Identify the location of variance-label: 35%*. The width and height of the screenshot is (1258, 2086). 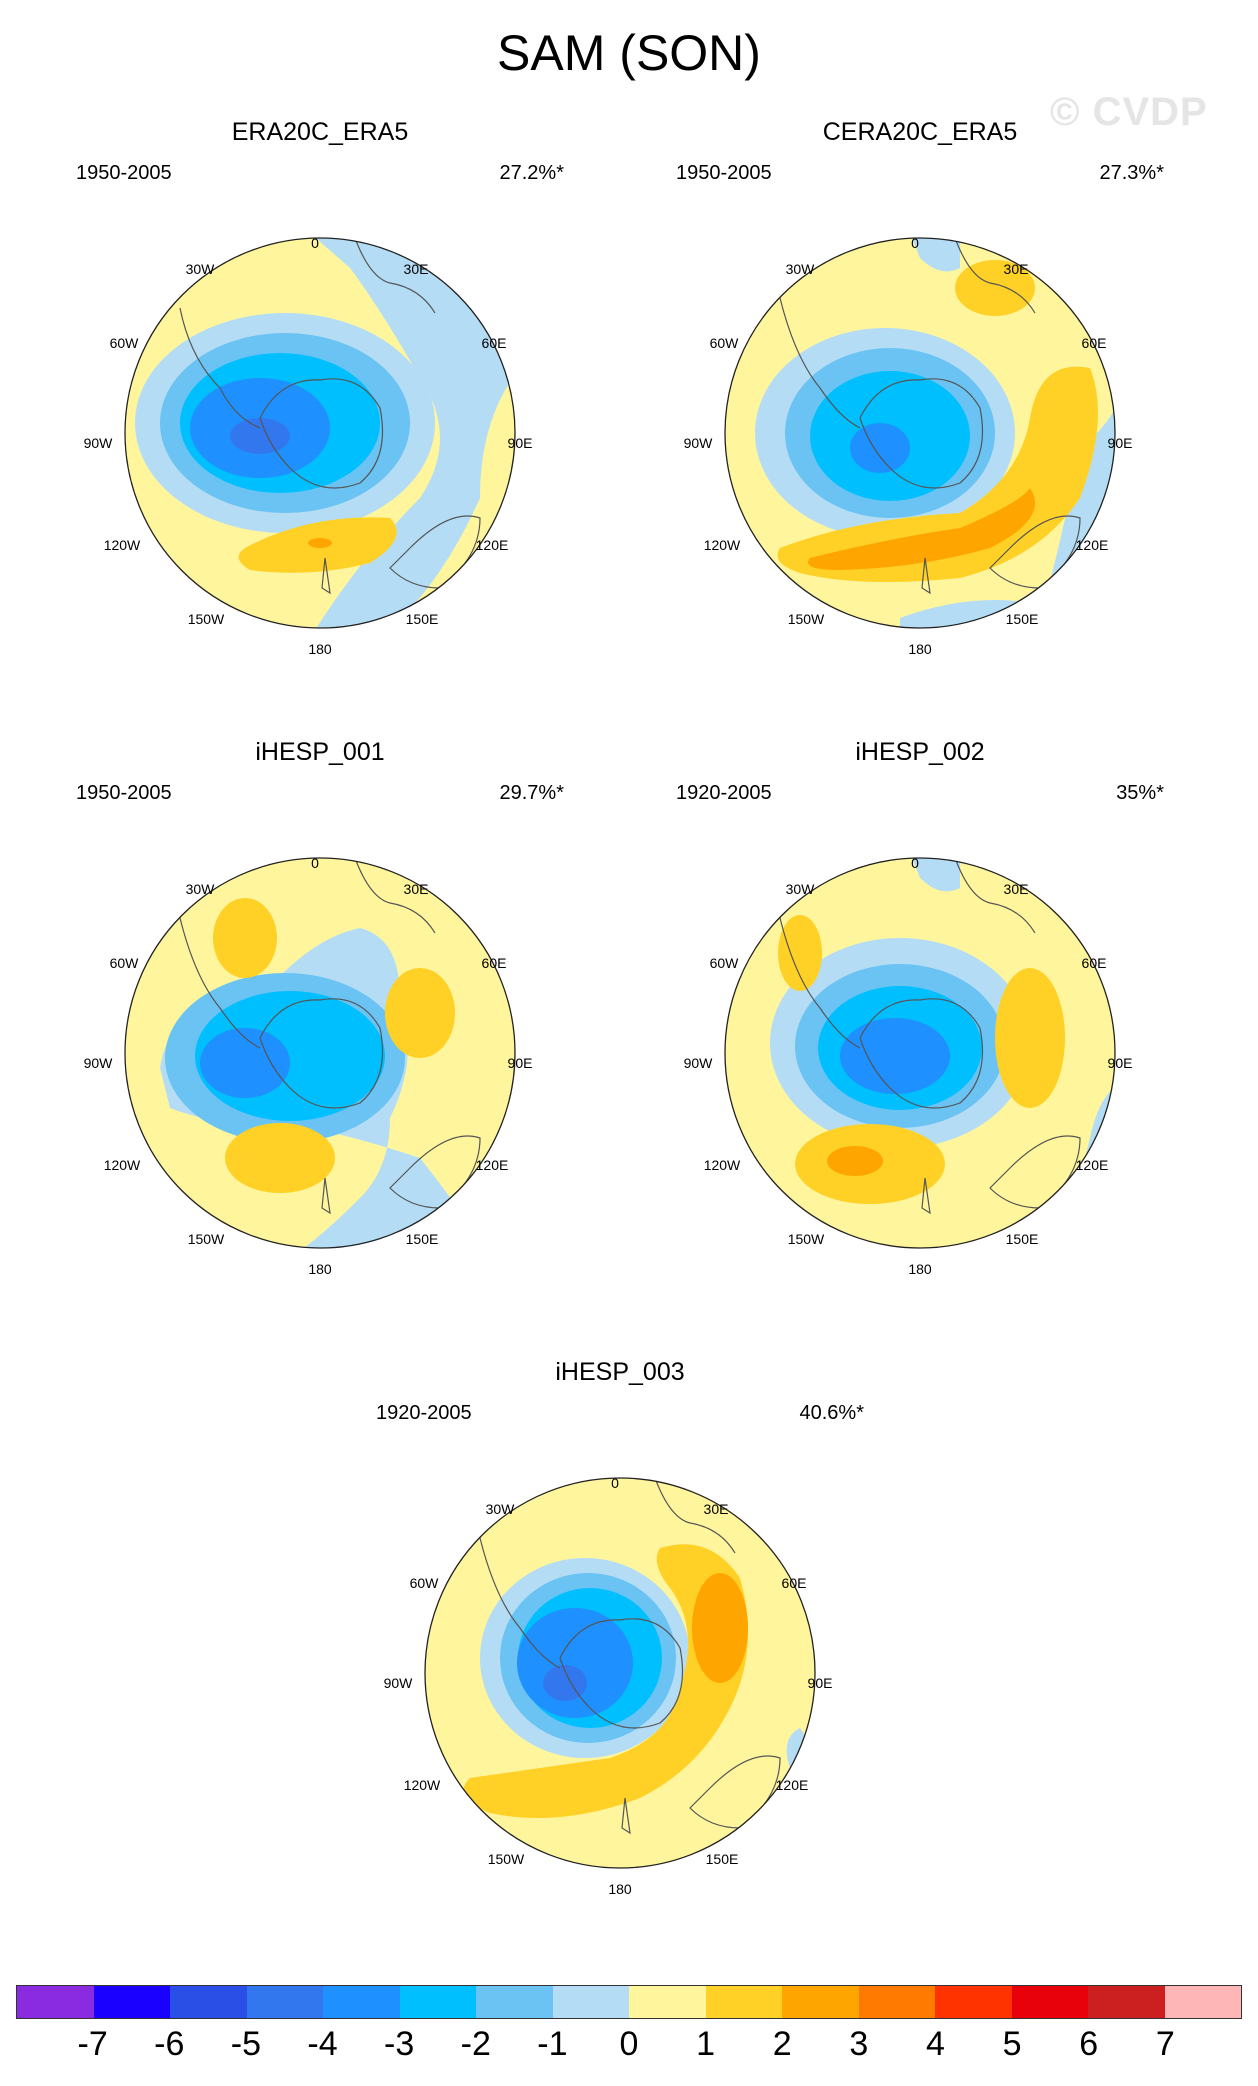
(1140, 793).